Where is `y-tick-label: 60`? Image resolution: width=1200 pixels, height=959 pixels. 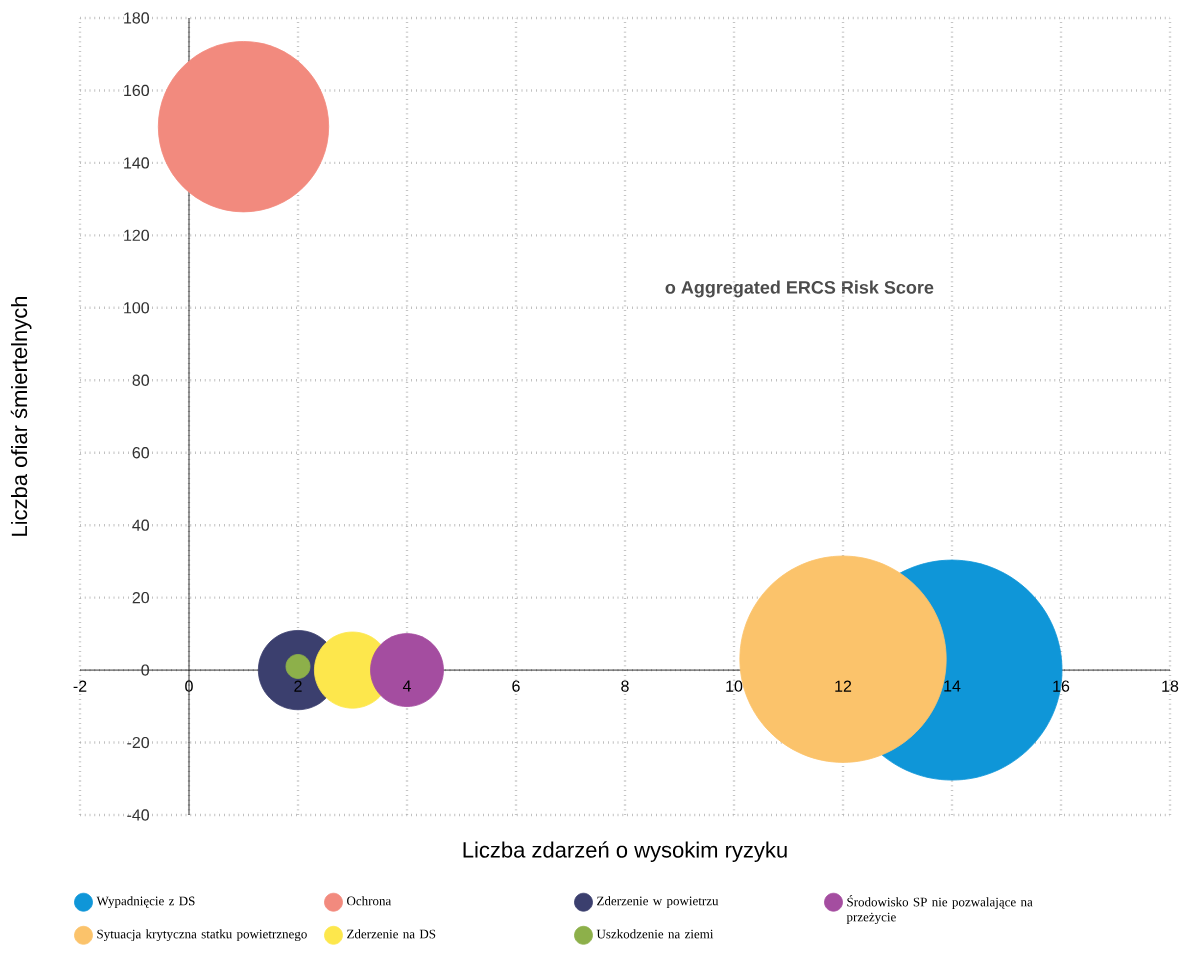 y-tick-label: 60 is located at coordinates (141, 453).